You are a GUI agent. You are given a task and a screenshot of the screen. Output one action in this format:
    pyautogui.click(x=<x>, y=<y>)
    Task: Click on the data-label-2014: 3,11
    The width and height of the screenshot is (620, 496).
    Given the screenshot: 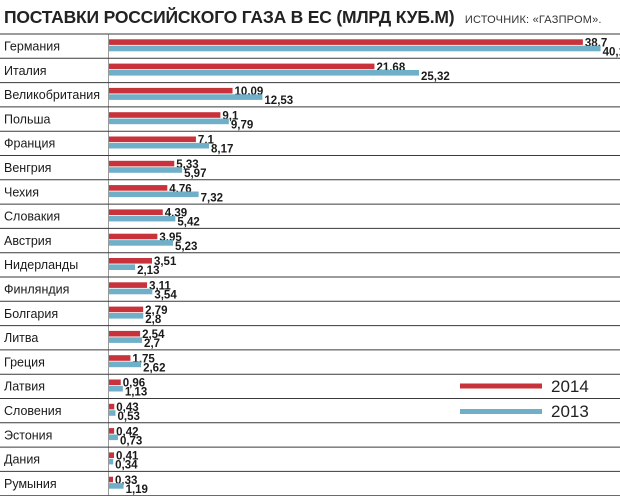 What is the action you would take?
    pyautogui.click(x=160, y=287)
    